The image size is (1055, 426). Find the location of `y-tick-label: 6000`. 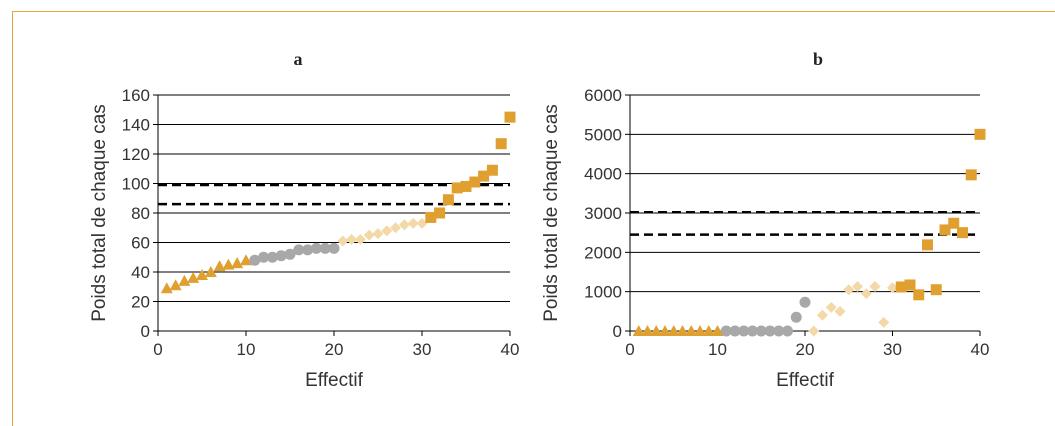

y-tick-label: 6000 is located at coordinates (603, 95).